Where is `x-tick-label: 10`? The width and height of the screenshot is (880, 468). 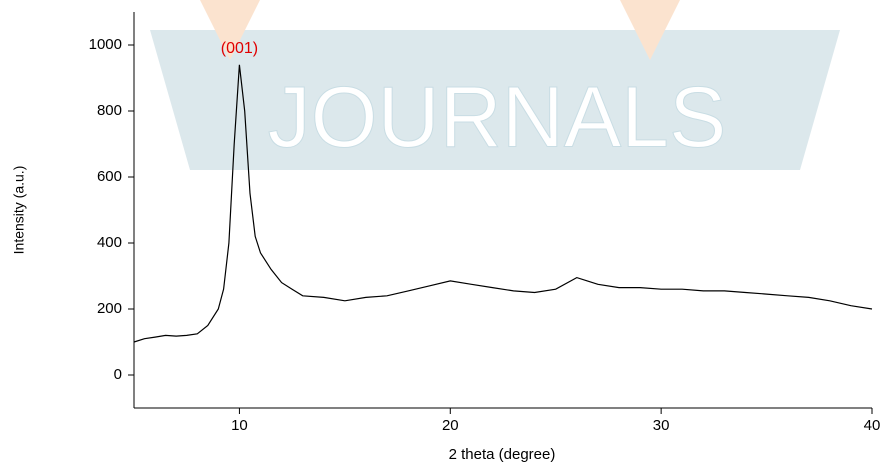 x-tick-label: 10 is located at coordinates (239, 425).